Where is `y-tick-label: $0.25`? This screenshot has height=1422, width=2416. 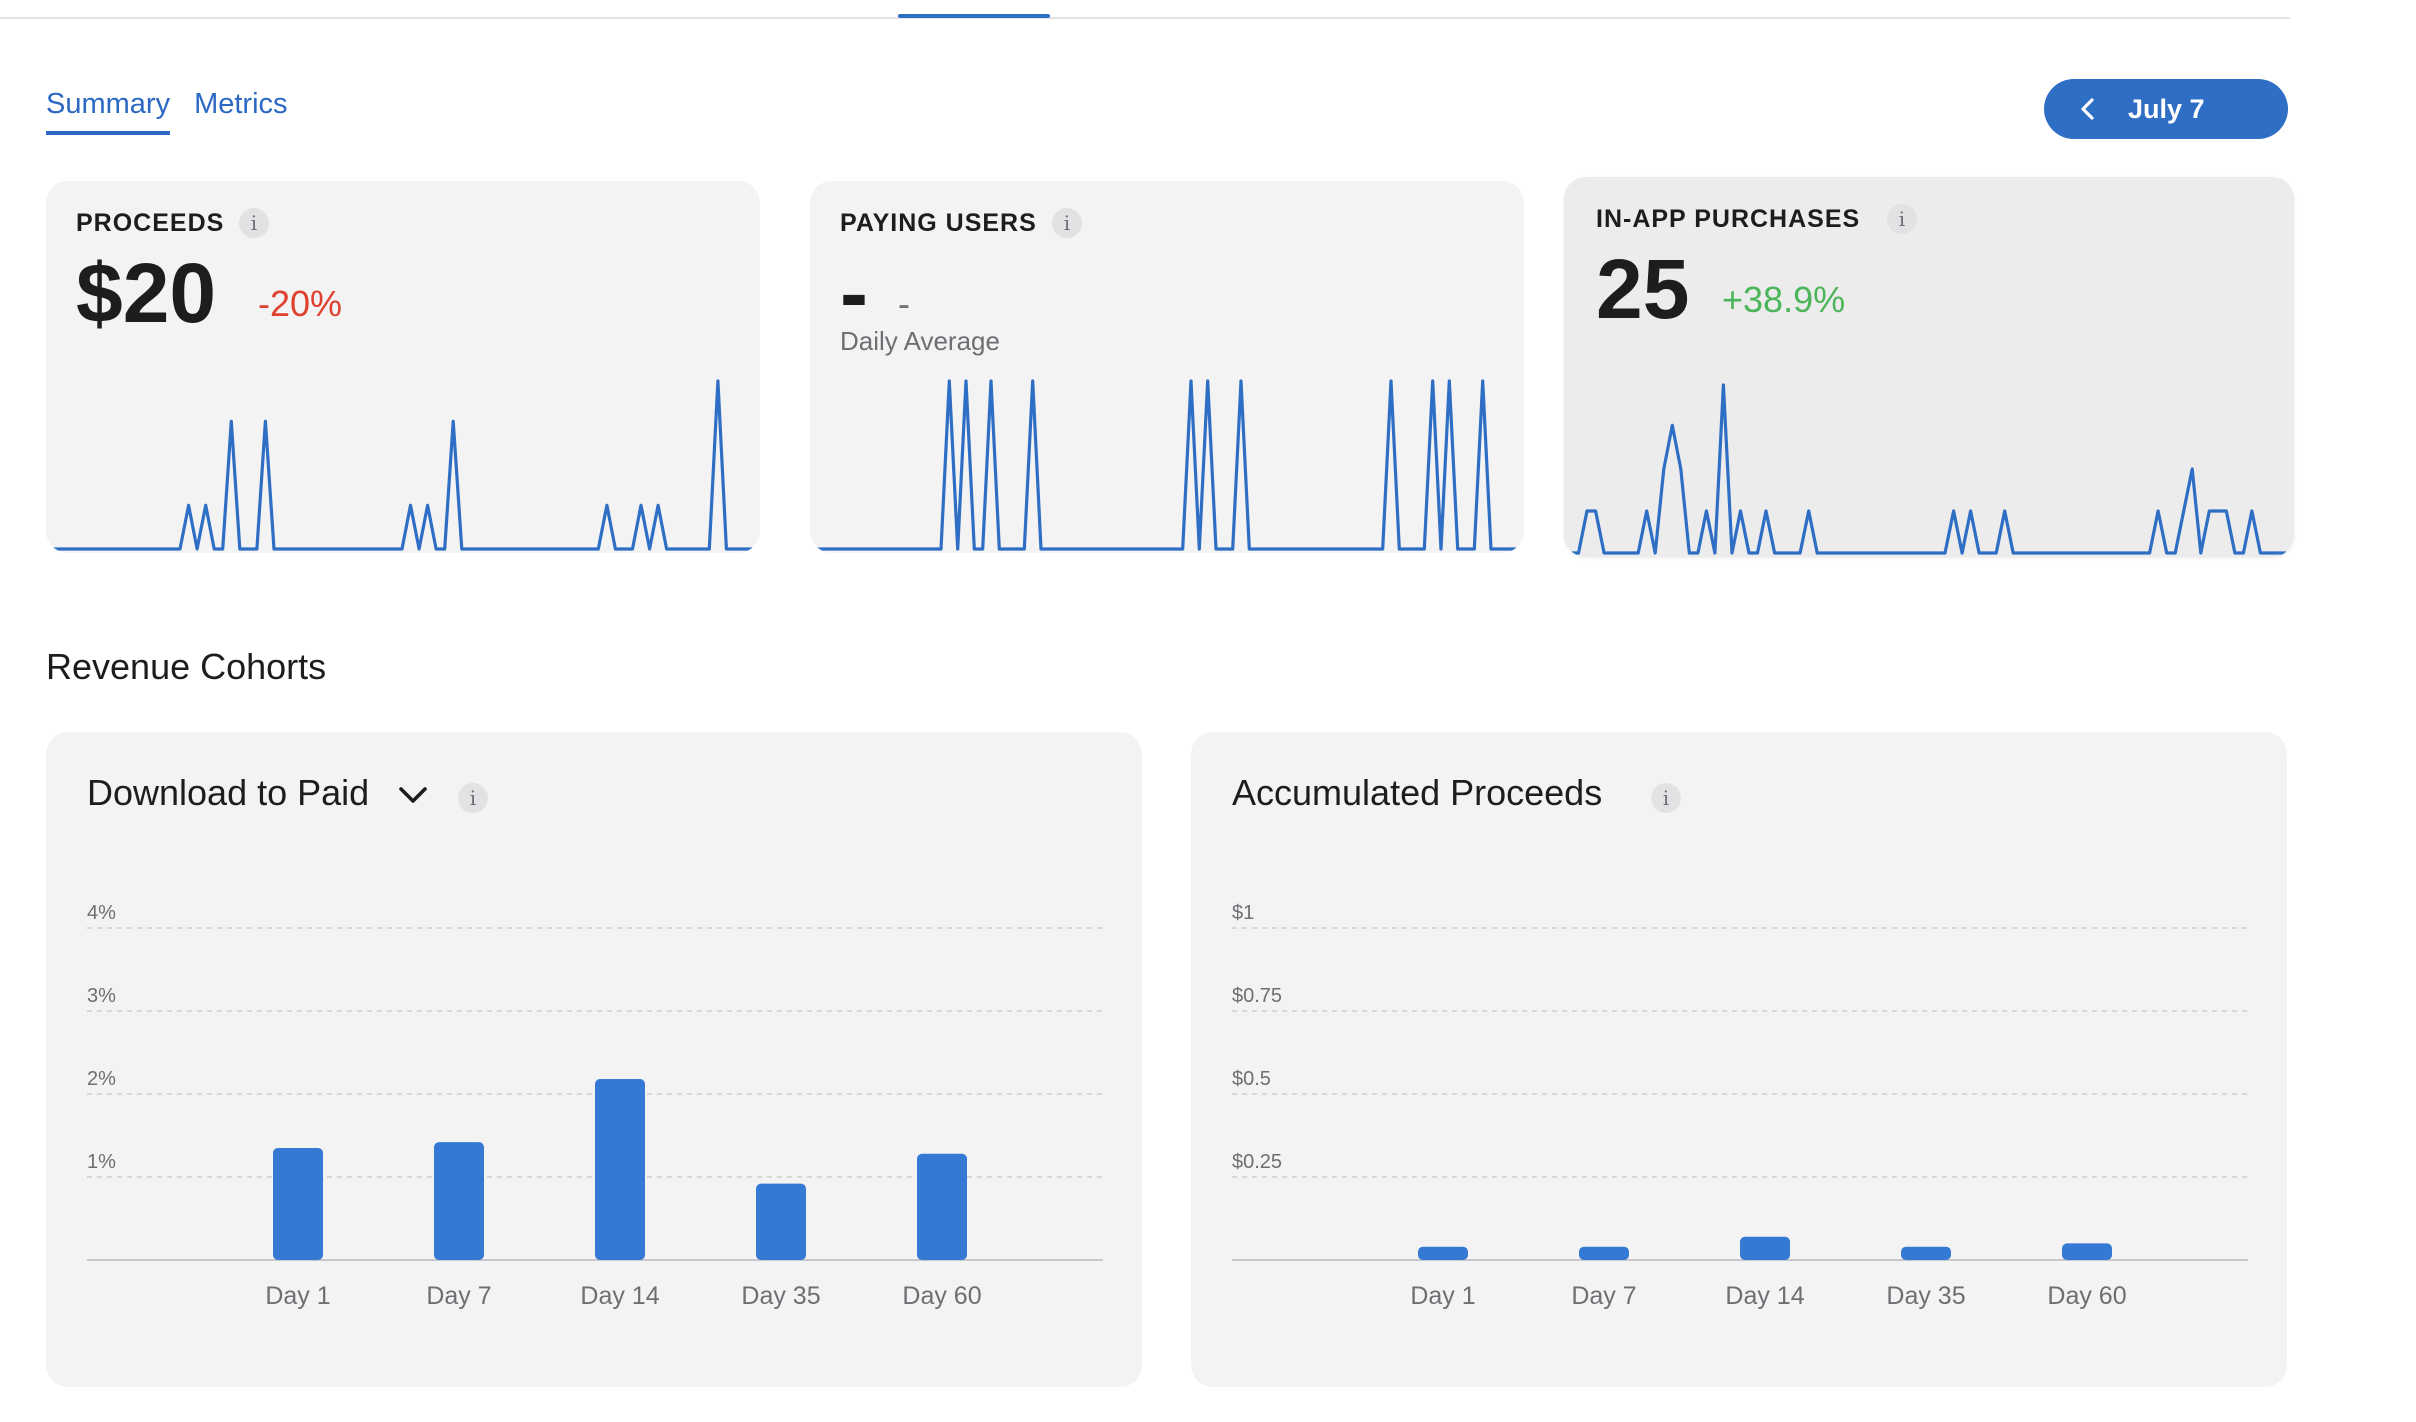 y-tick-label: $0.25 is located at coordinates (1257, 1162).